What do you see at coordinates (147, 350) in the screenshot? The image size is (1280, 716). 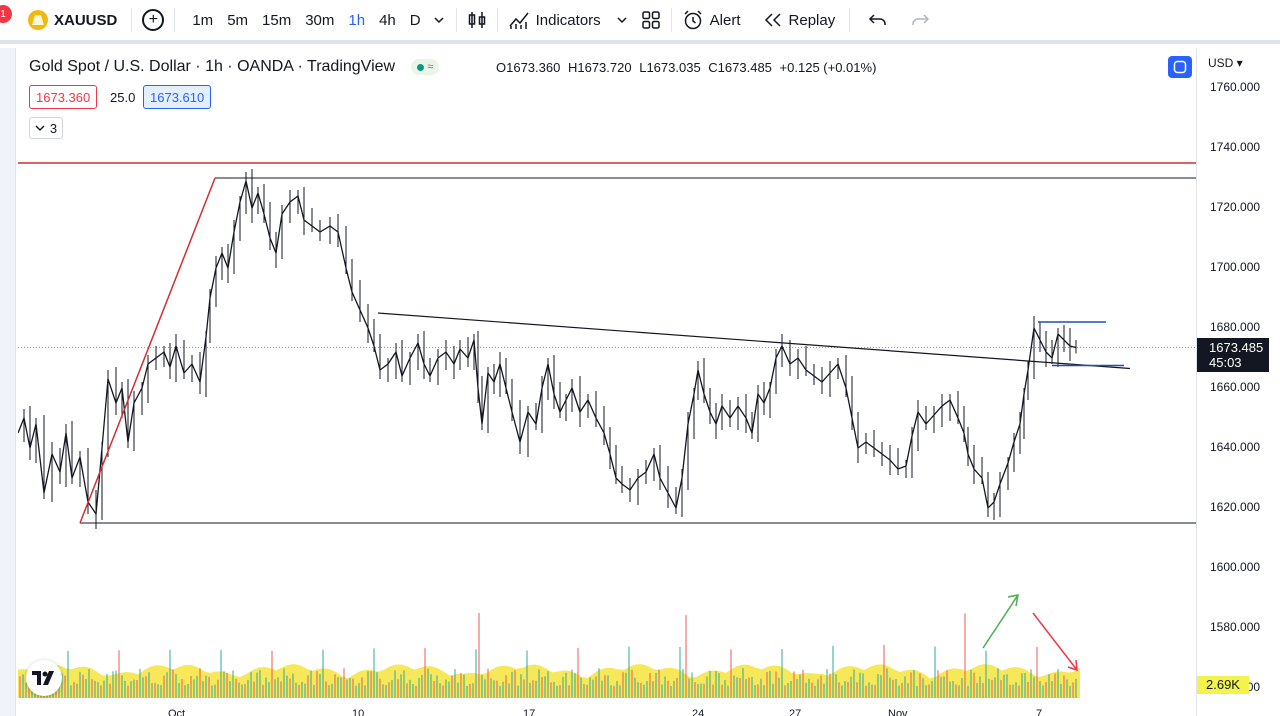 I see `uptrend-line` at bounding box center [147, 350].